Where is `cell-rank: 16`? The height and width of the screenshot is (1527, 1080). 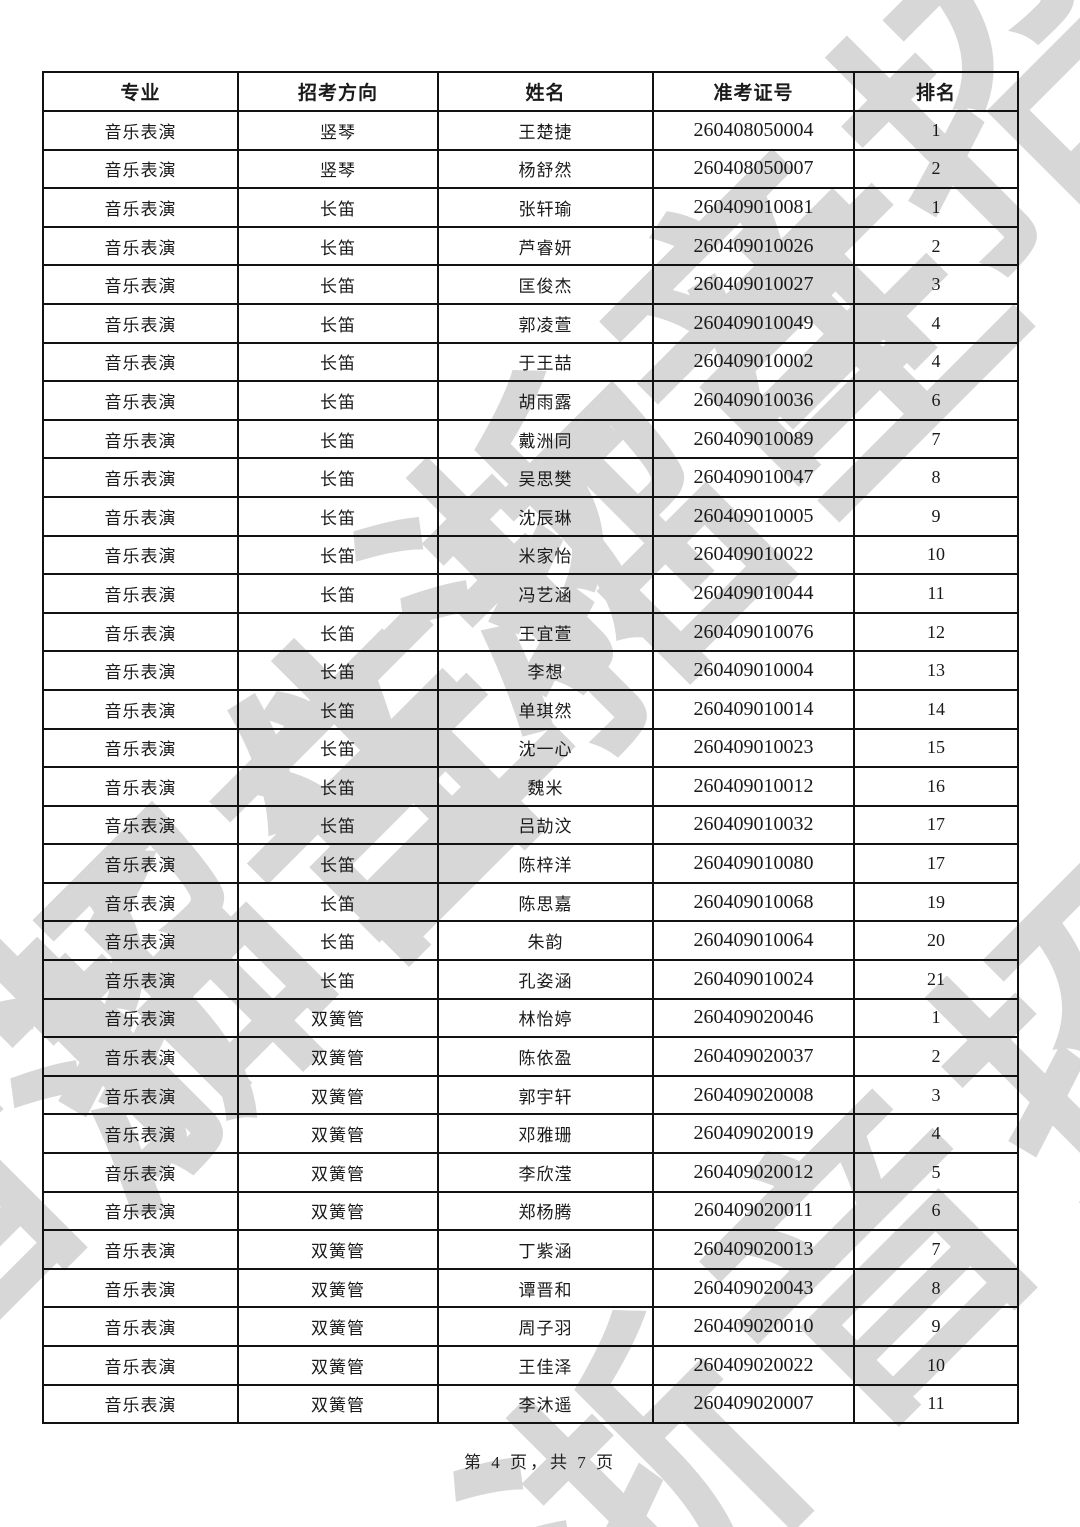
cell-rank: 16 is located at coordinates (936, 786).